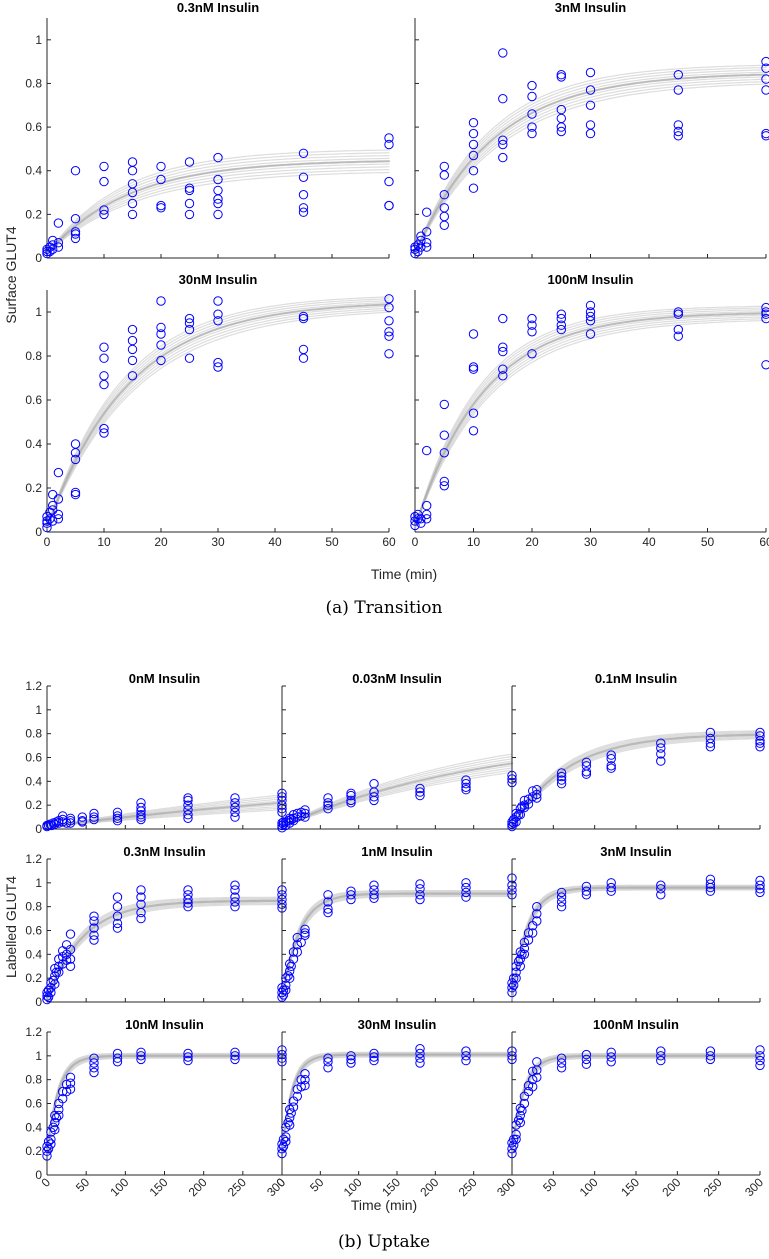 This screenshot has height=1259, width=769. Describe the element at coordinates (532, 542) in the screenshot. I see `x-tick-label: 20` at that location.